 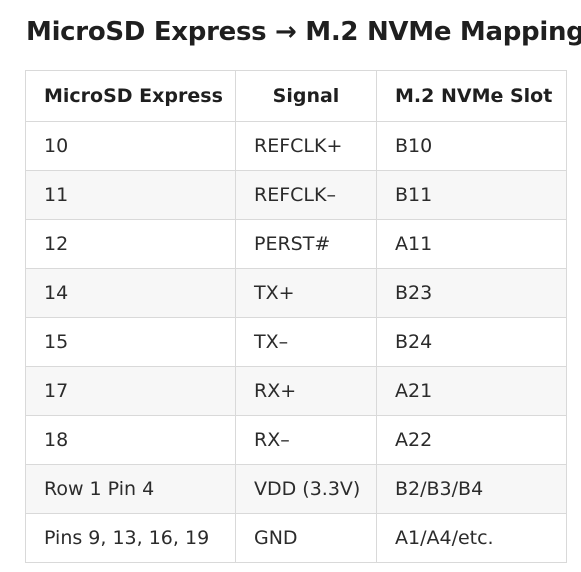 I want to click on table-row: 18 RX– A22, so click(x=296, y=440).